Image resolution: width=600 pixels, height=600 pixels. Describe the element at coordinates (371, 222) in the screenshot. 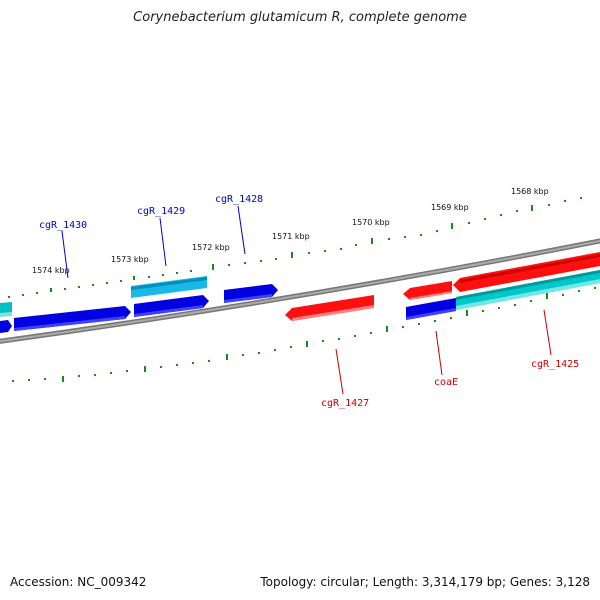

I see `tick-label-1570: 1570 kbp` at that location.